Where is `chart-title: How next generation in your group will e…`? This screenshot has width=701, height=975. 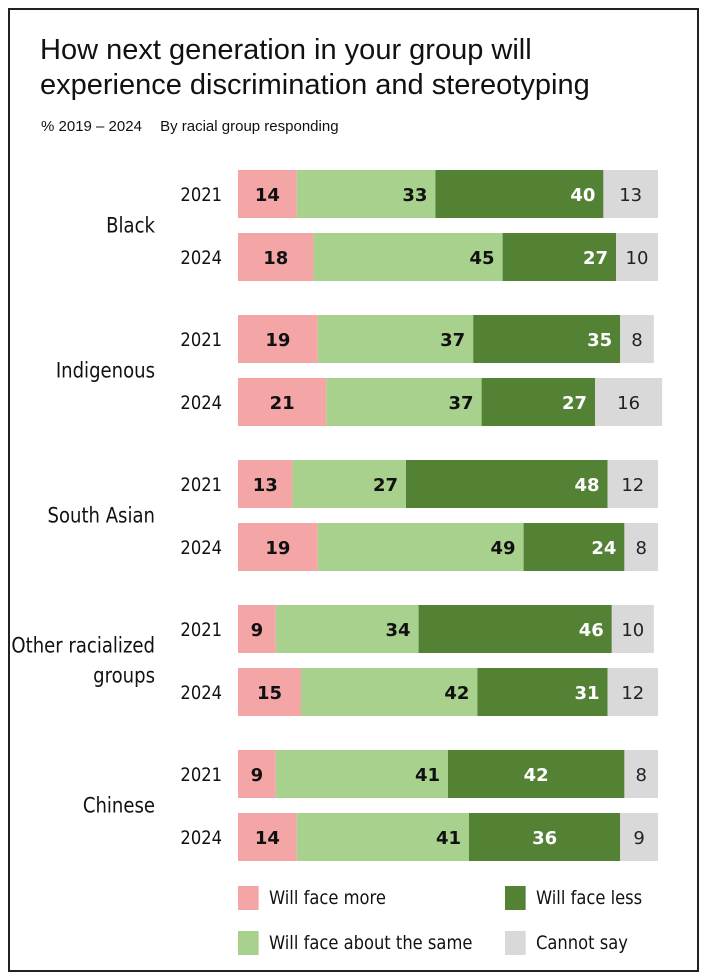 chart-title: How next generation in your group will e… is located at coordinates (315, 67).